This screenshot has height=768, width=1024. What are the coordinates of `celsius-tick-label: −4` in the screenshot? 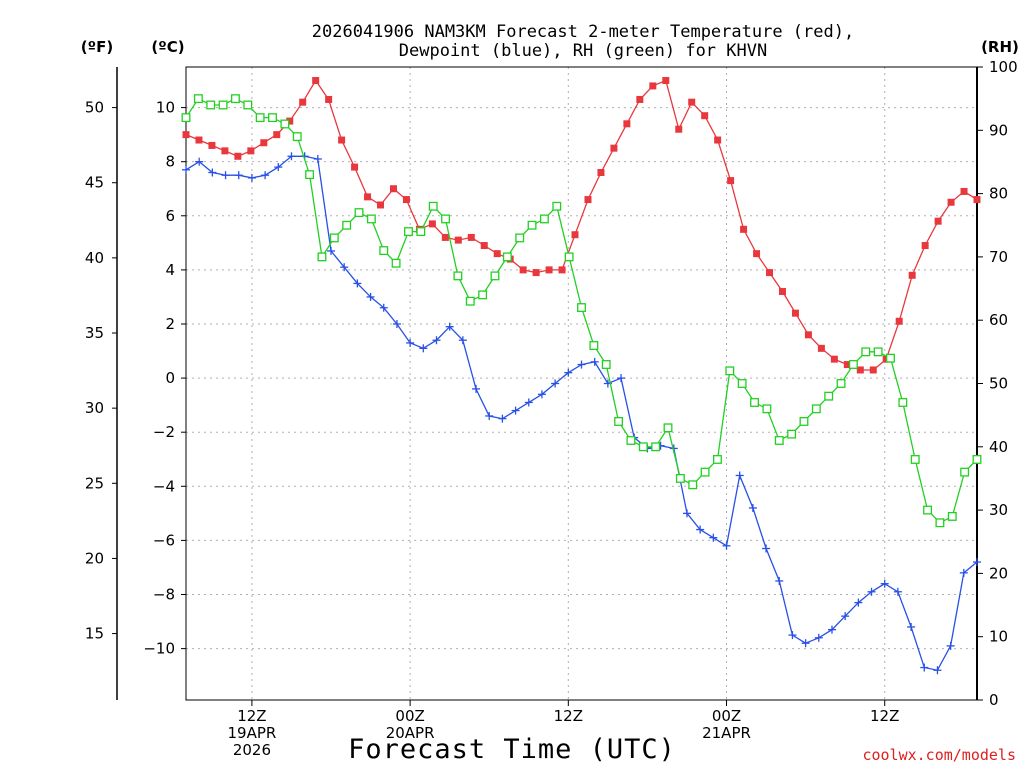 It's located at (164, 486).